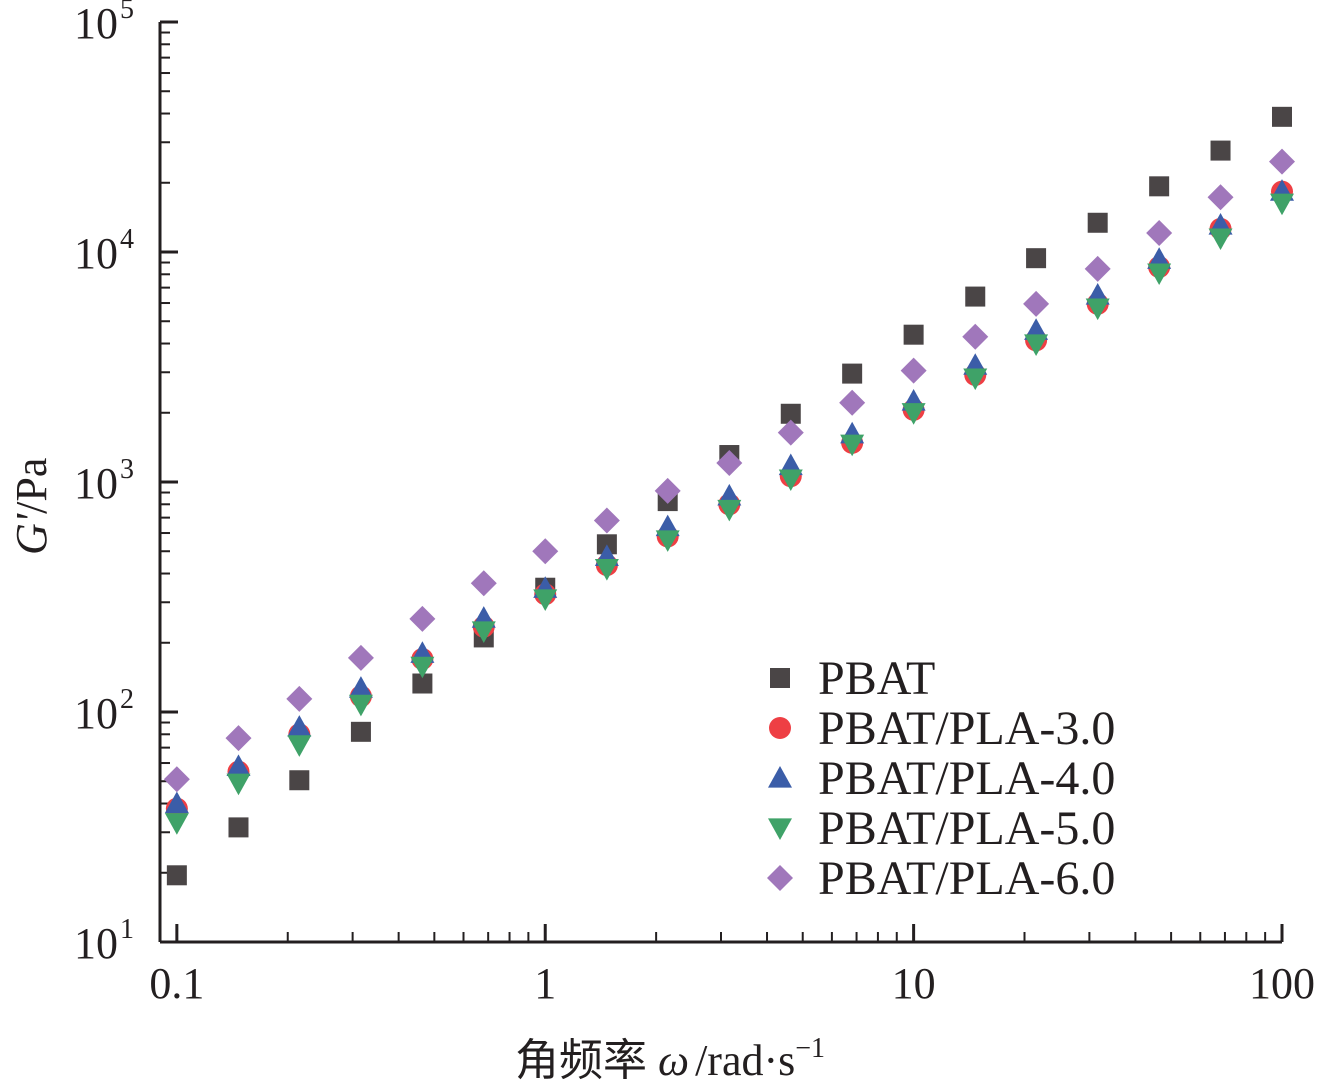  Describe the element at coordinates (176, 983) in the screenshot. I see `x-tick-label: 0.1` at that location.